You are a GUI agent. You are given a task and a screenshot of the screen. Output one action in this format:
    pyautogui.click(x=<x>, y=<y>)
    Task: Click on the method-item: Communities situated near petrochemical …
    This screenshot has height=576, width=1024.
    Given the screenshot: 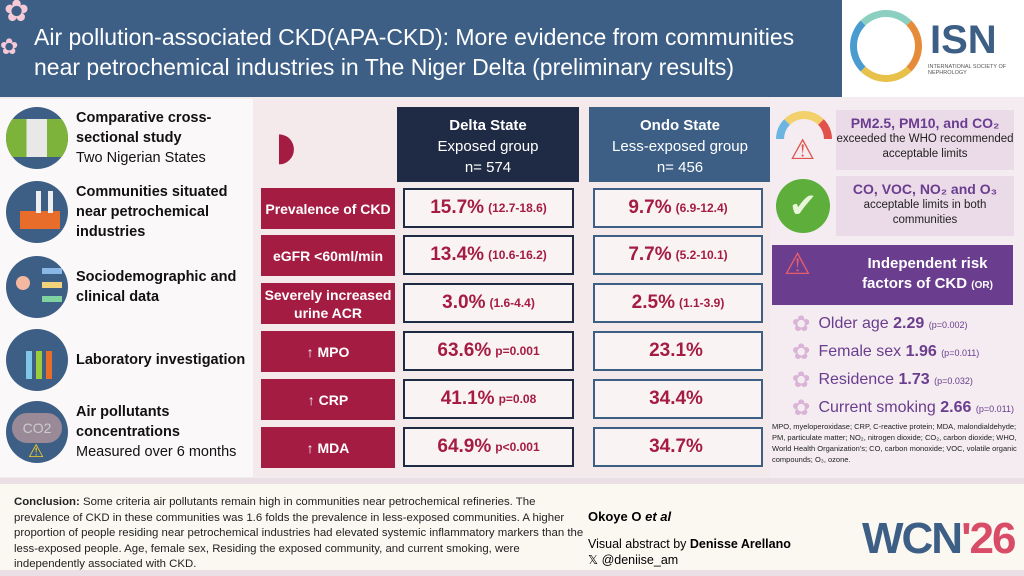 What is the action you would take?
    pyautogui.click(x=129, y=212)
    